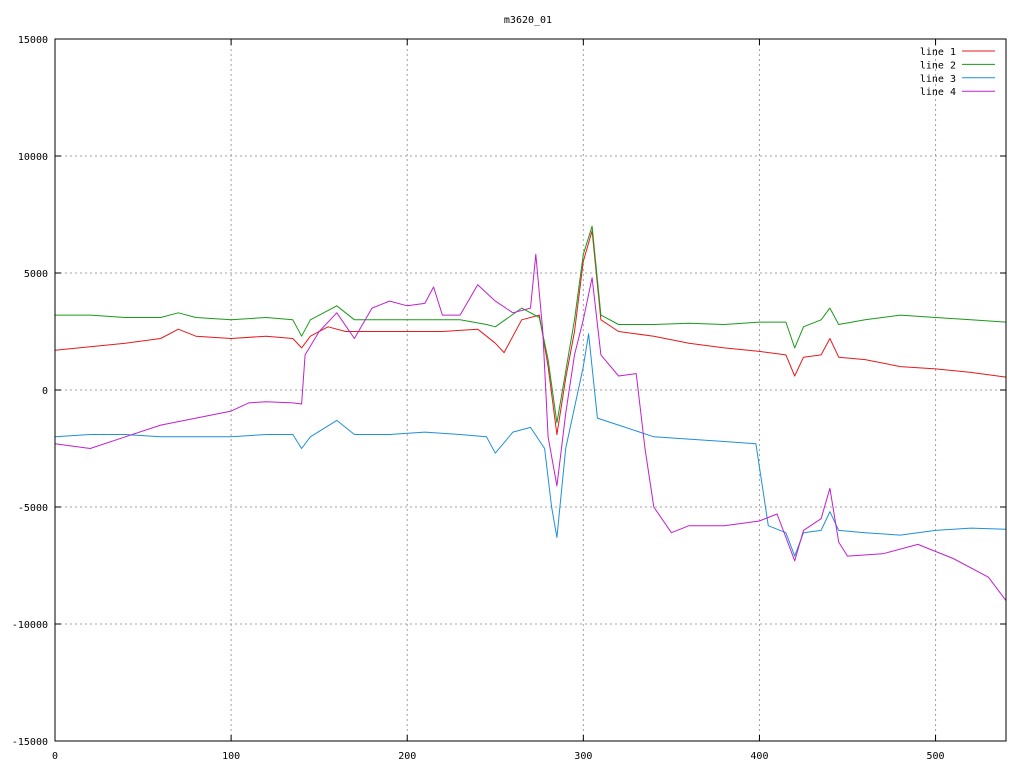 The image size is (1024, 773). Describe the element at coordinates (938, 79) in the screenshot. I see `legend-label: line 3` at that location.